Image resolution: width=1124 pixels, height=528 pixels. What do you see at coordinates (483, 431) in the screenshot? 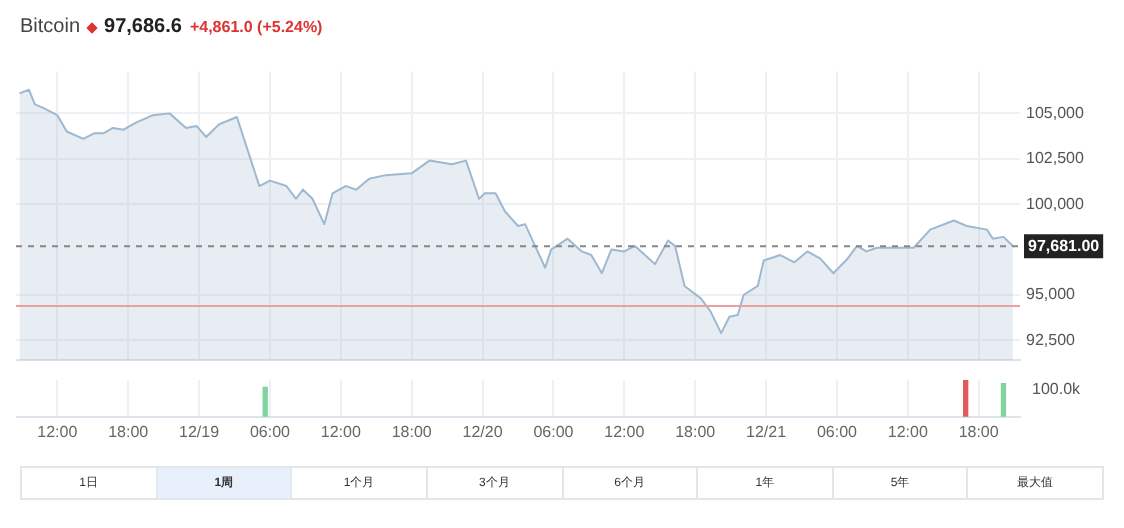
I see `x-tick-label: 12/20` at bounding box center [483, 431].